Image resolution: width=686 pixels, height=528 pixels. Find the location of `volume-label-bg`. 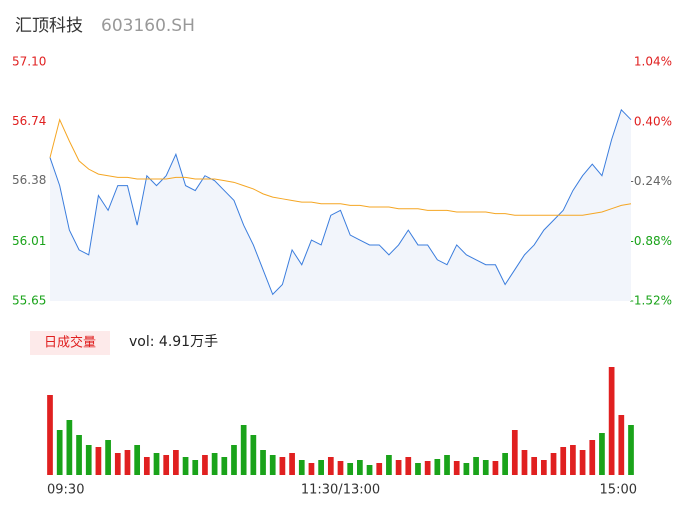

volume-label-bg is located at coordinates (70, 343).